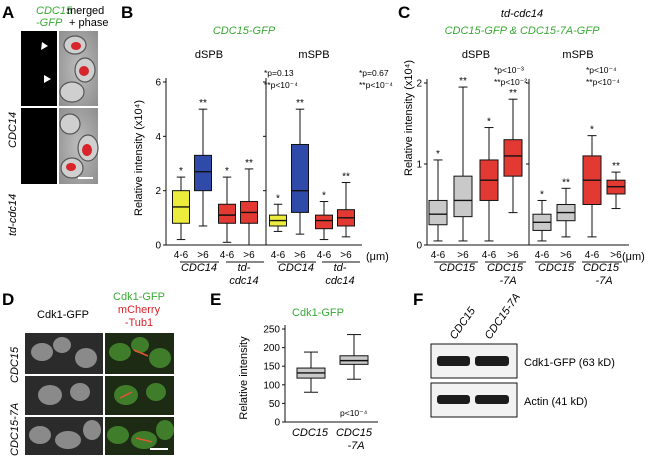 The width and height of the screenshot is (654, 457). Describe the element at coordinates (522, 14) in the screenshot. I see `panel-c-title-1: td-cdc14` at that location.